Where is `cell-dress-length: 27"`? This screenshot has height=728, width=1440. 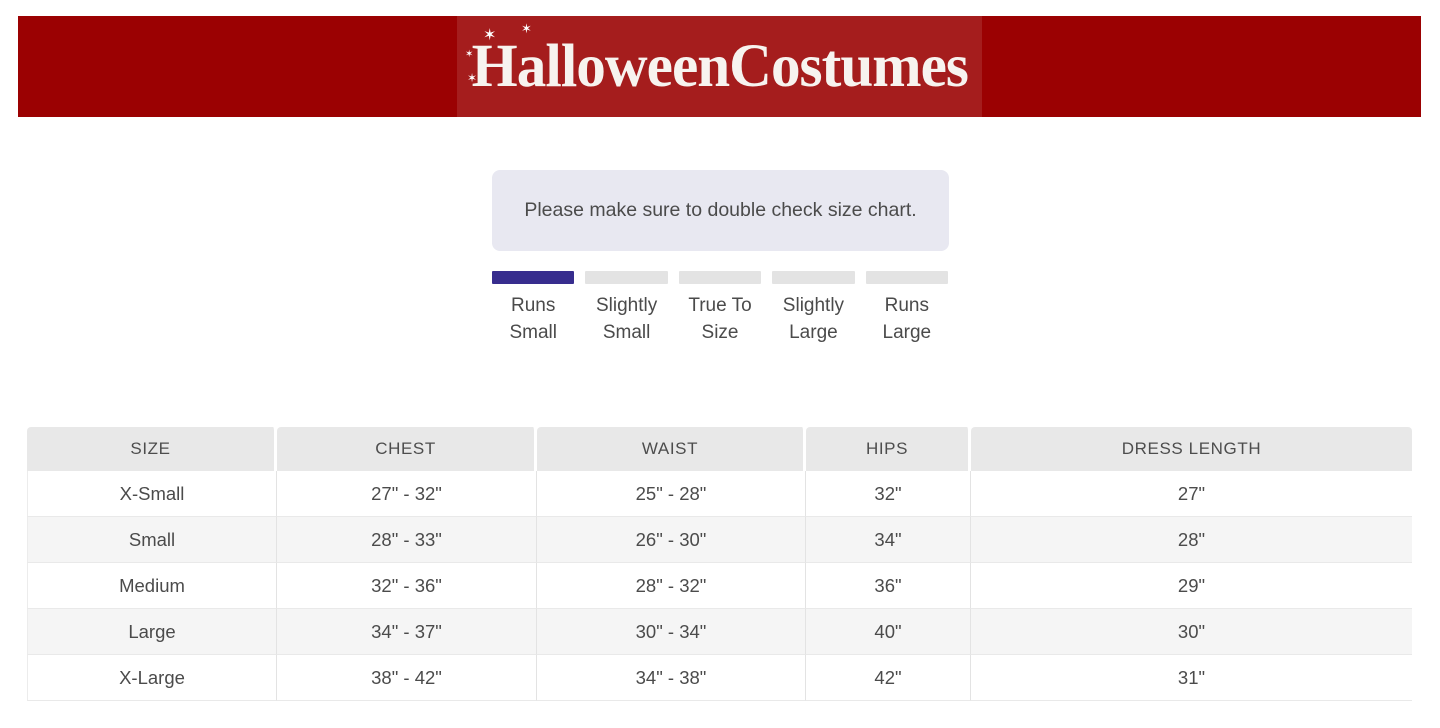 cell-dress-length: 27" is located at coordinates (1191, 494).